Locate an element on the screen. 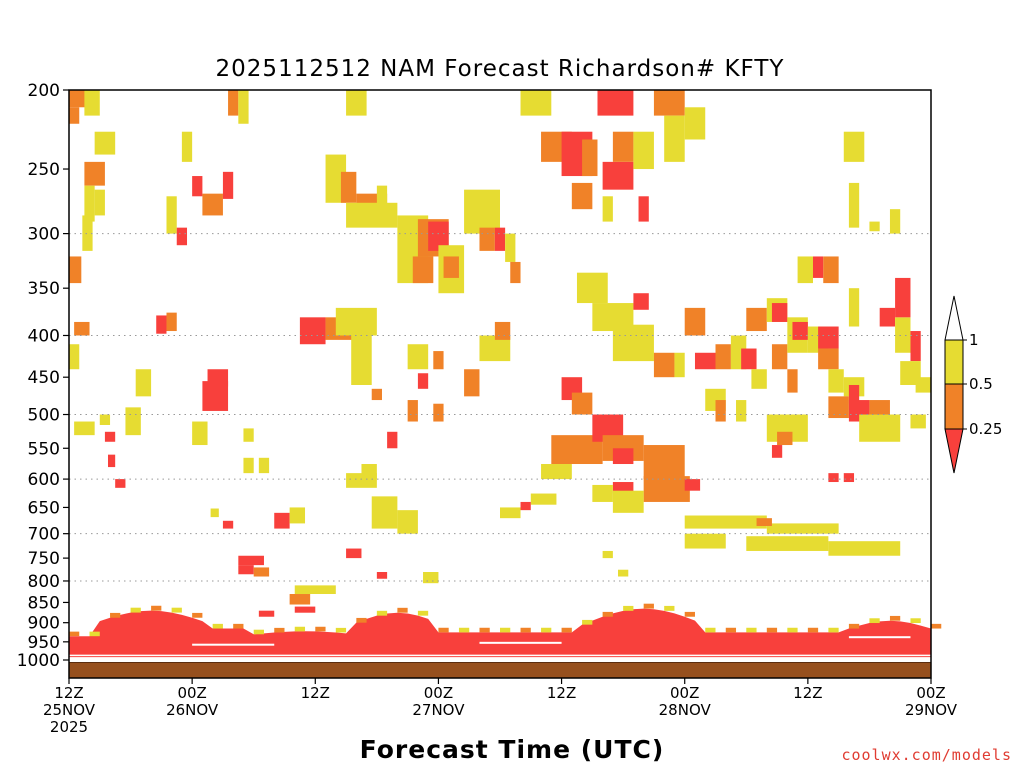 This screenshot has width=1024, height=768. x-tick-label: 25NOV is located at coordinates (69, 710).